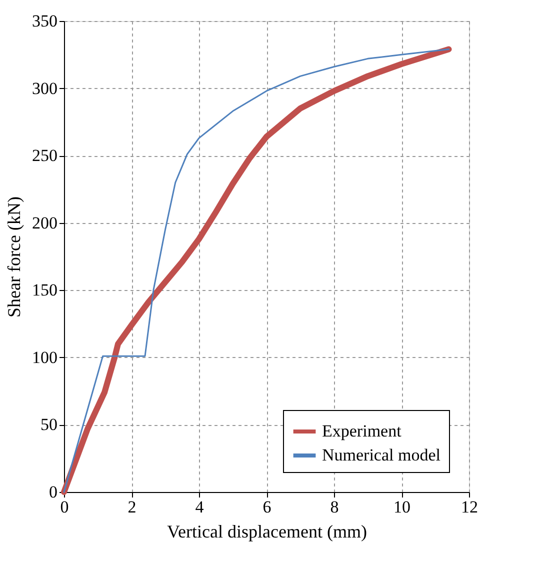  Describe the element at coordinates (334, 507) in the screenshot. I see `x-tick-label: 8` at that location.